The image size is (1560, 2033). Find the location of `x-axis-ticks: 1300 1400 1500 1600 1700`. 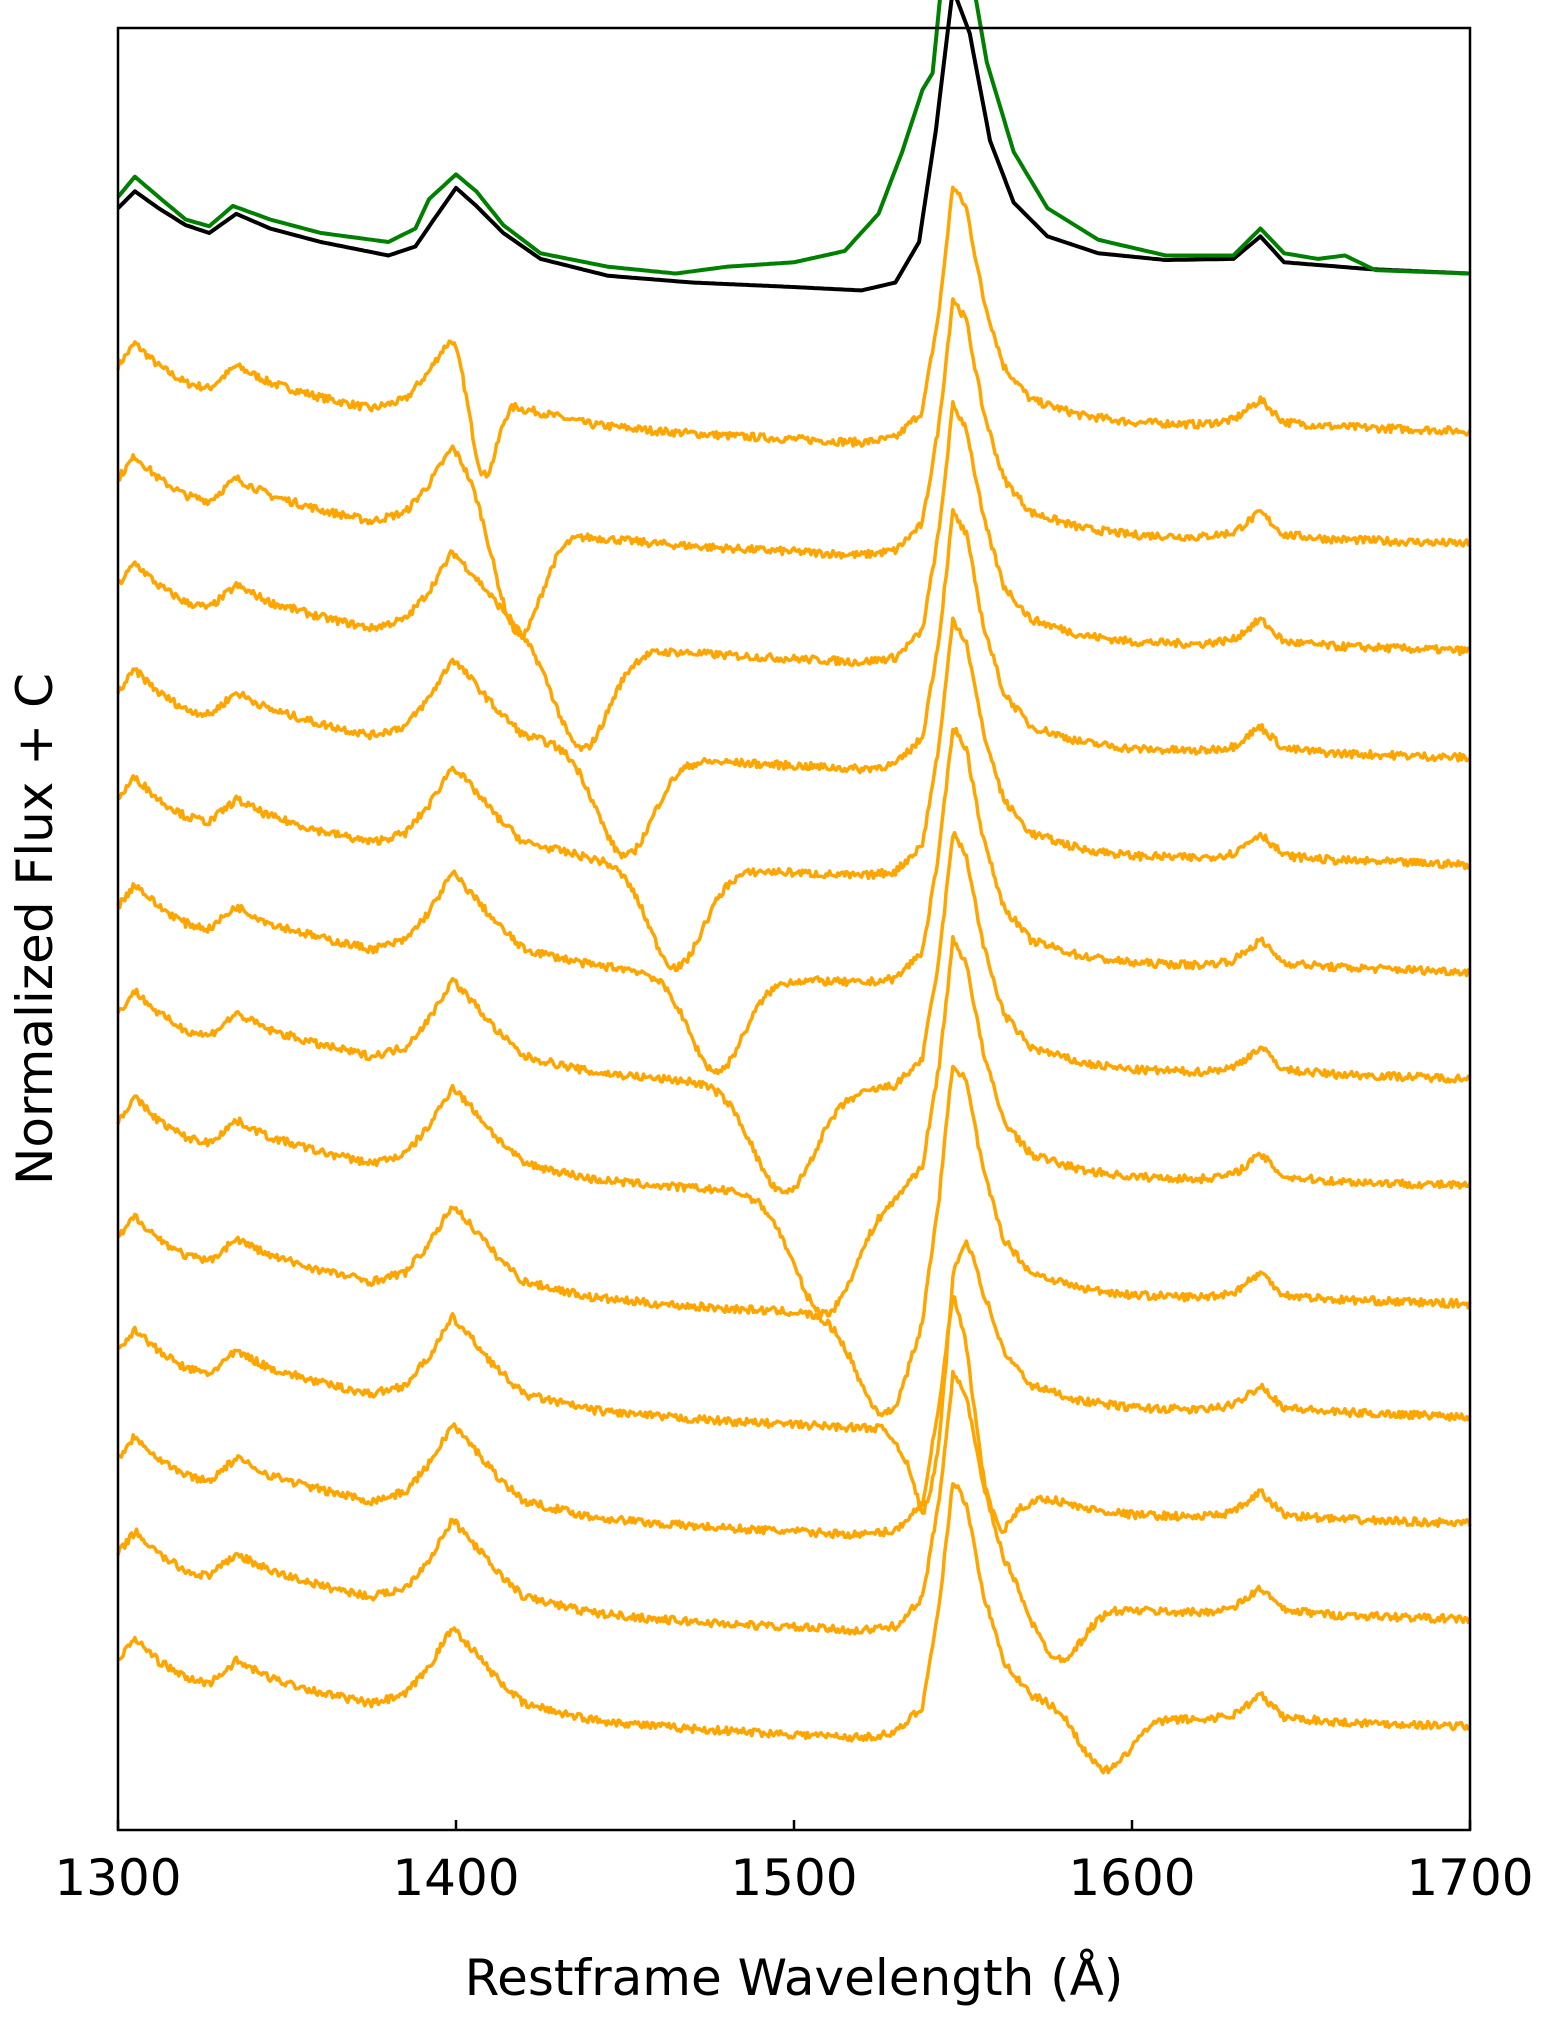

x-axis-ticks: 1300 1400 1500 1600 1700 is located at coordinates (794, 1863).